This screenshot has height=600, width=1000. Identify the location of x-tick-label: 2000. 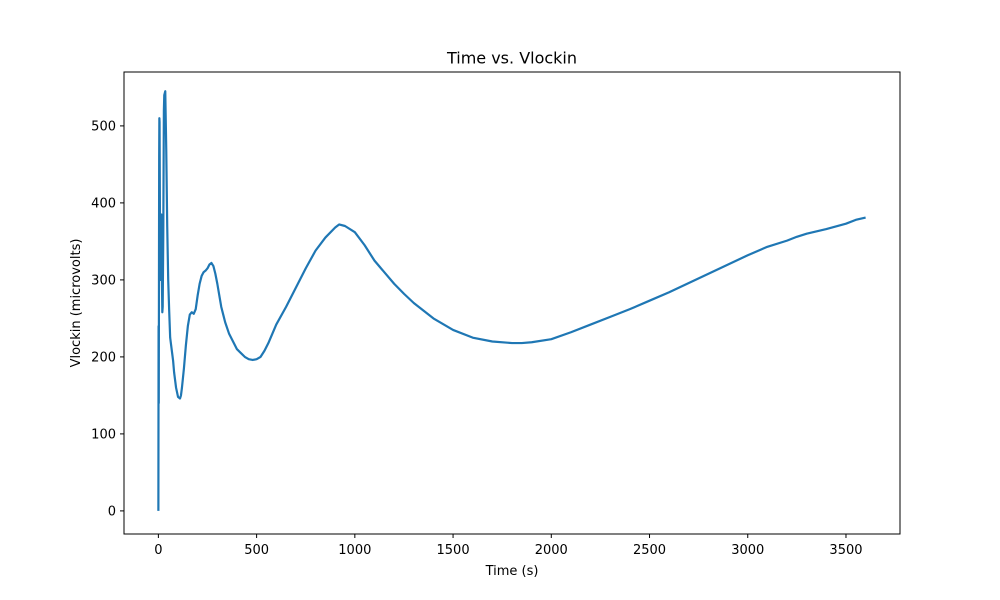
(551, 550).